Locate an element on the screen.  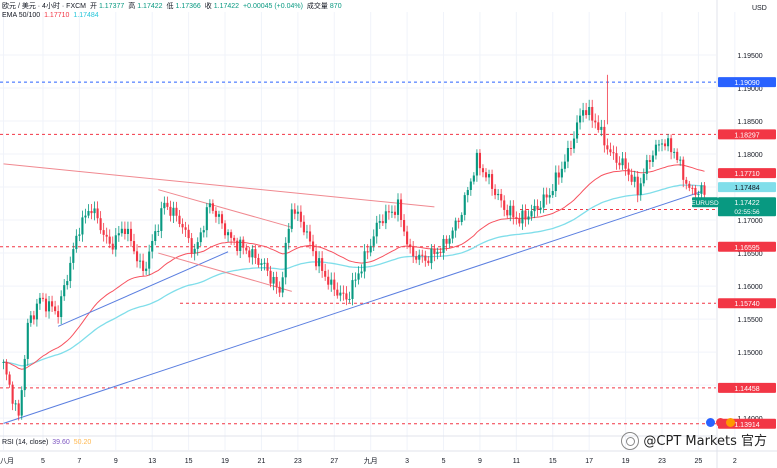
event-badge-orange is located at coordinates (730, 422).